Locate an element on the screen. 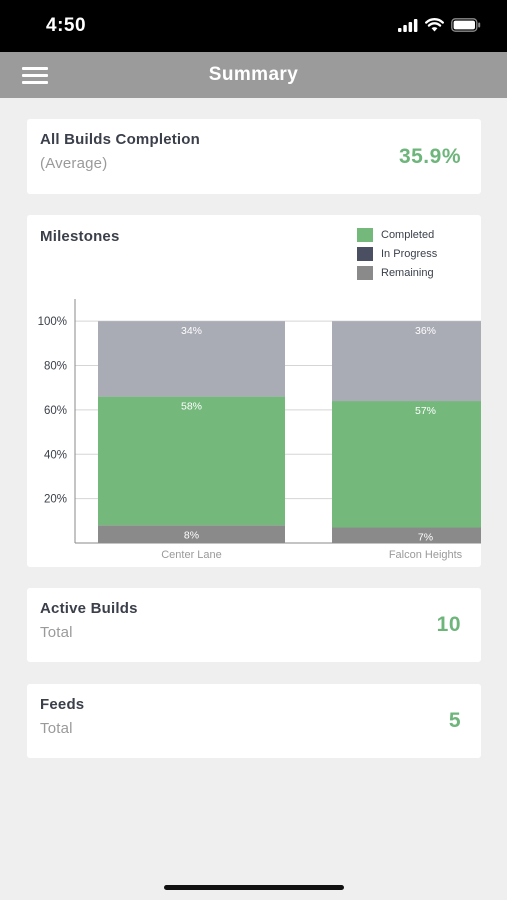 This screenshot has width=507, height=900. completion-card: All Builds Completion (Average) 35.9% is located at coordinates (254, 156).